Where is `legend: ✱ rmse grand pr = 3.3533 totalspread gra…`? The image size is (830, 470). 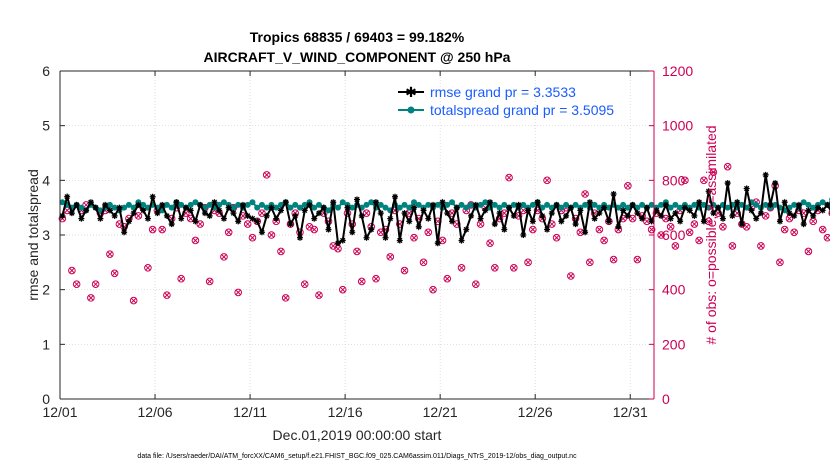
legend: ✱ rmse grand pr = 3.3533 totalspread gra… is located at coordinates (506, 101).